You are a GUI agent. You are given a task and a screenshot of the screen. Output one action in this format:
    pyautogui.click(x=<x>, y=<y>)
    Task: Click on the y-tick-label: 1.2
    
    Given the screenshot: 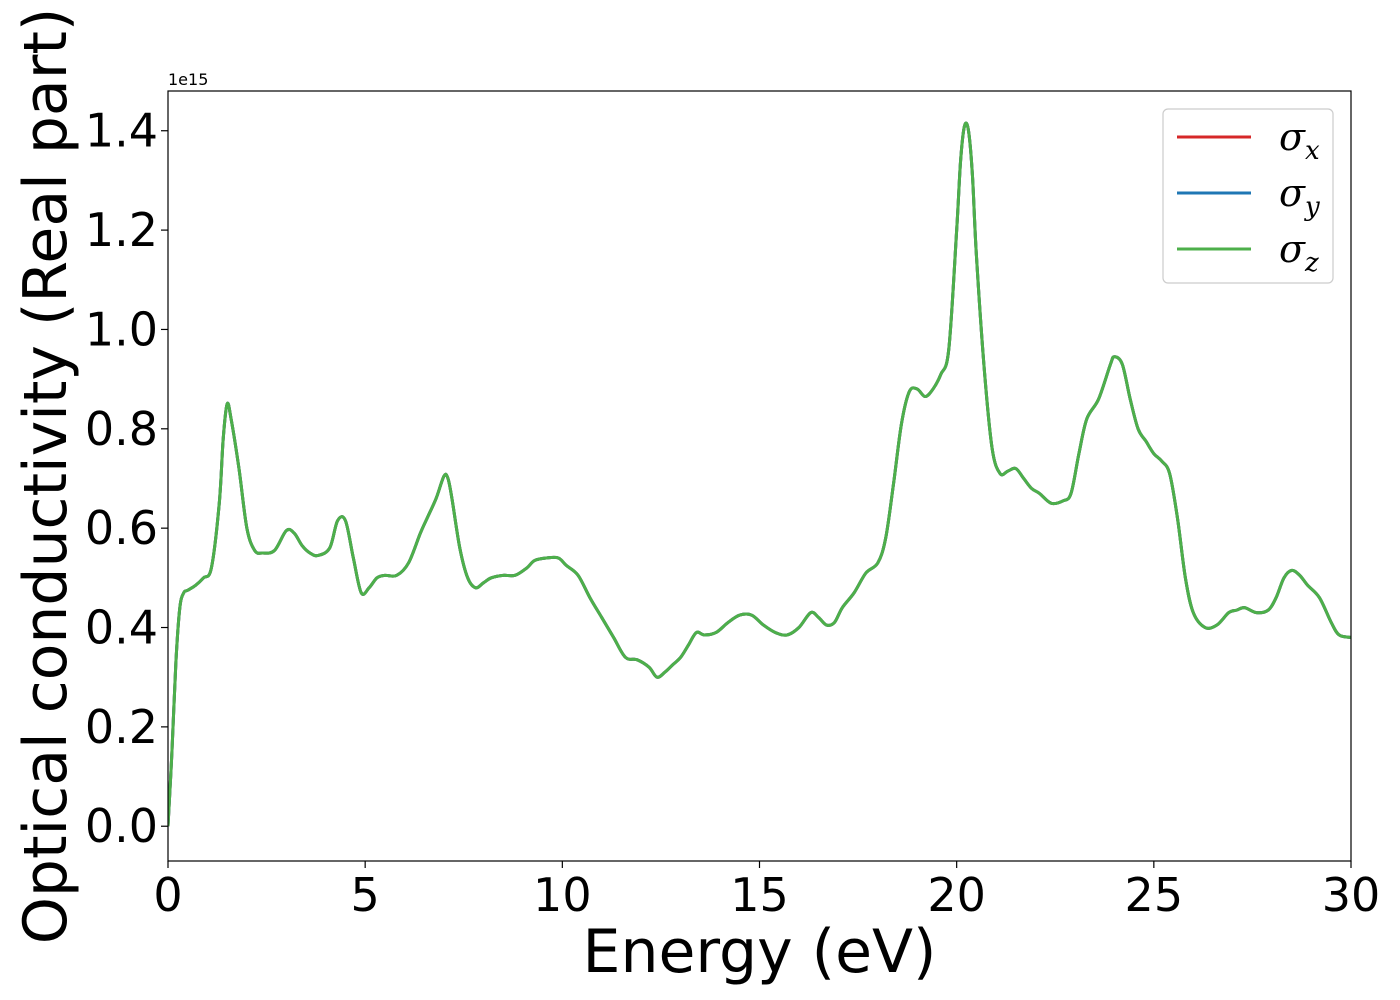 What is the action you would take?
    pyautogui.click(x=121, y=230)
    